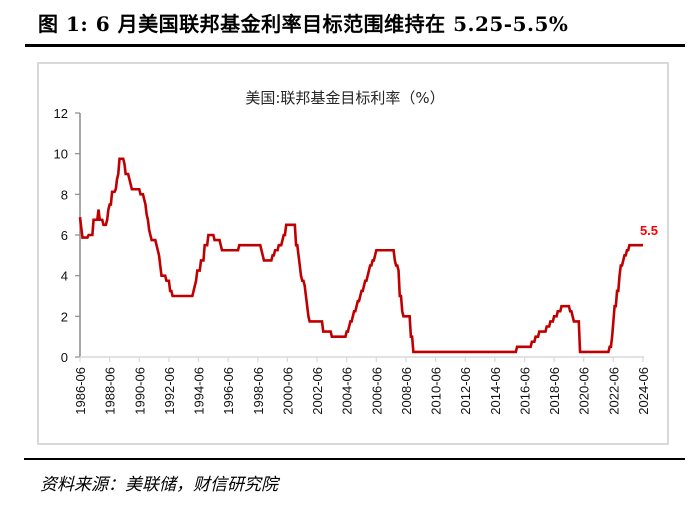  Describe the element at coordinates (61, 113) in the screenshot. I see `y-tick-label: 12` at that location.